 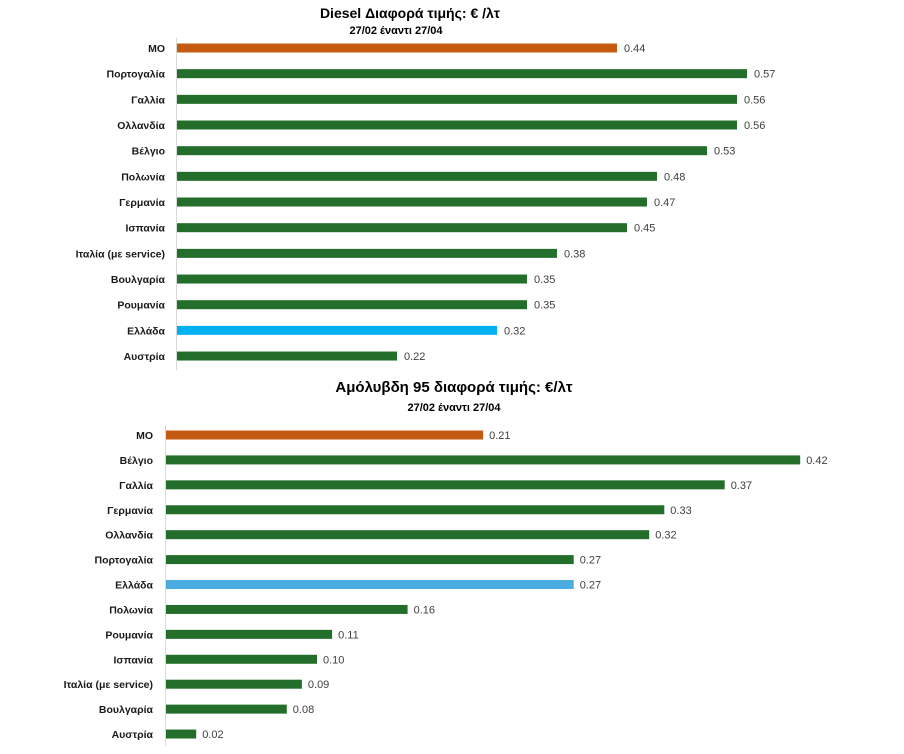 What do you see at coordinates (590, 561) in the screenshot?
I see `value-label-πορτογαλία: 0.27` at bounding box center [590, 561].